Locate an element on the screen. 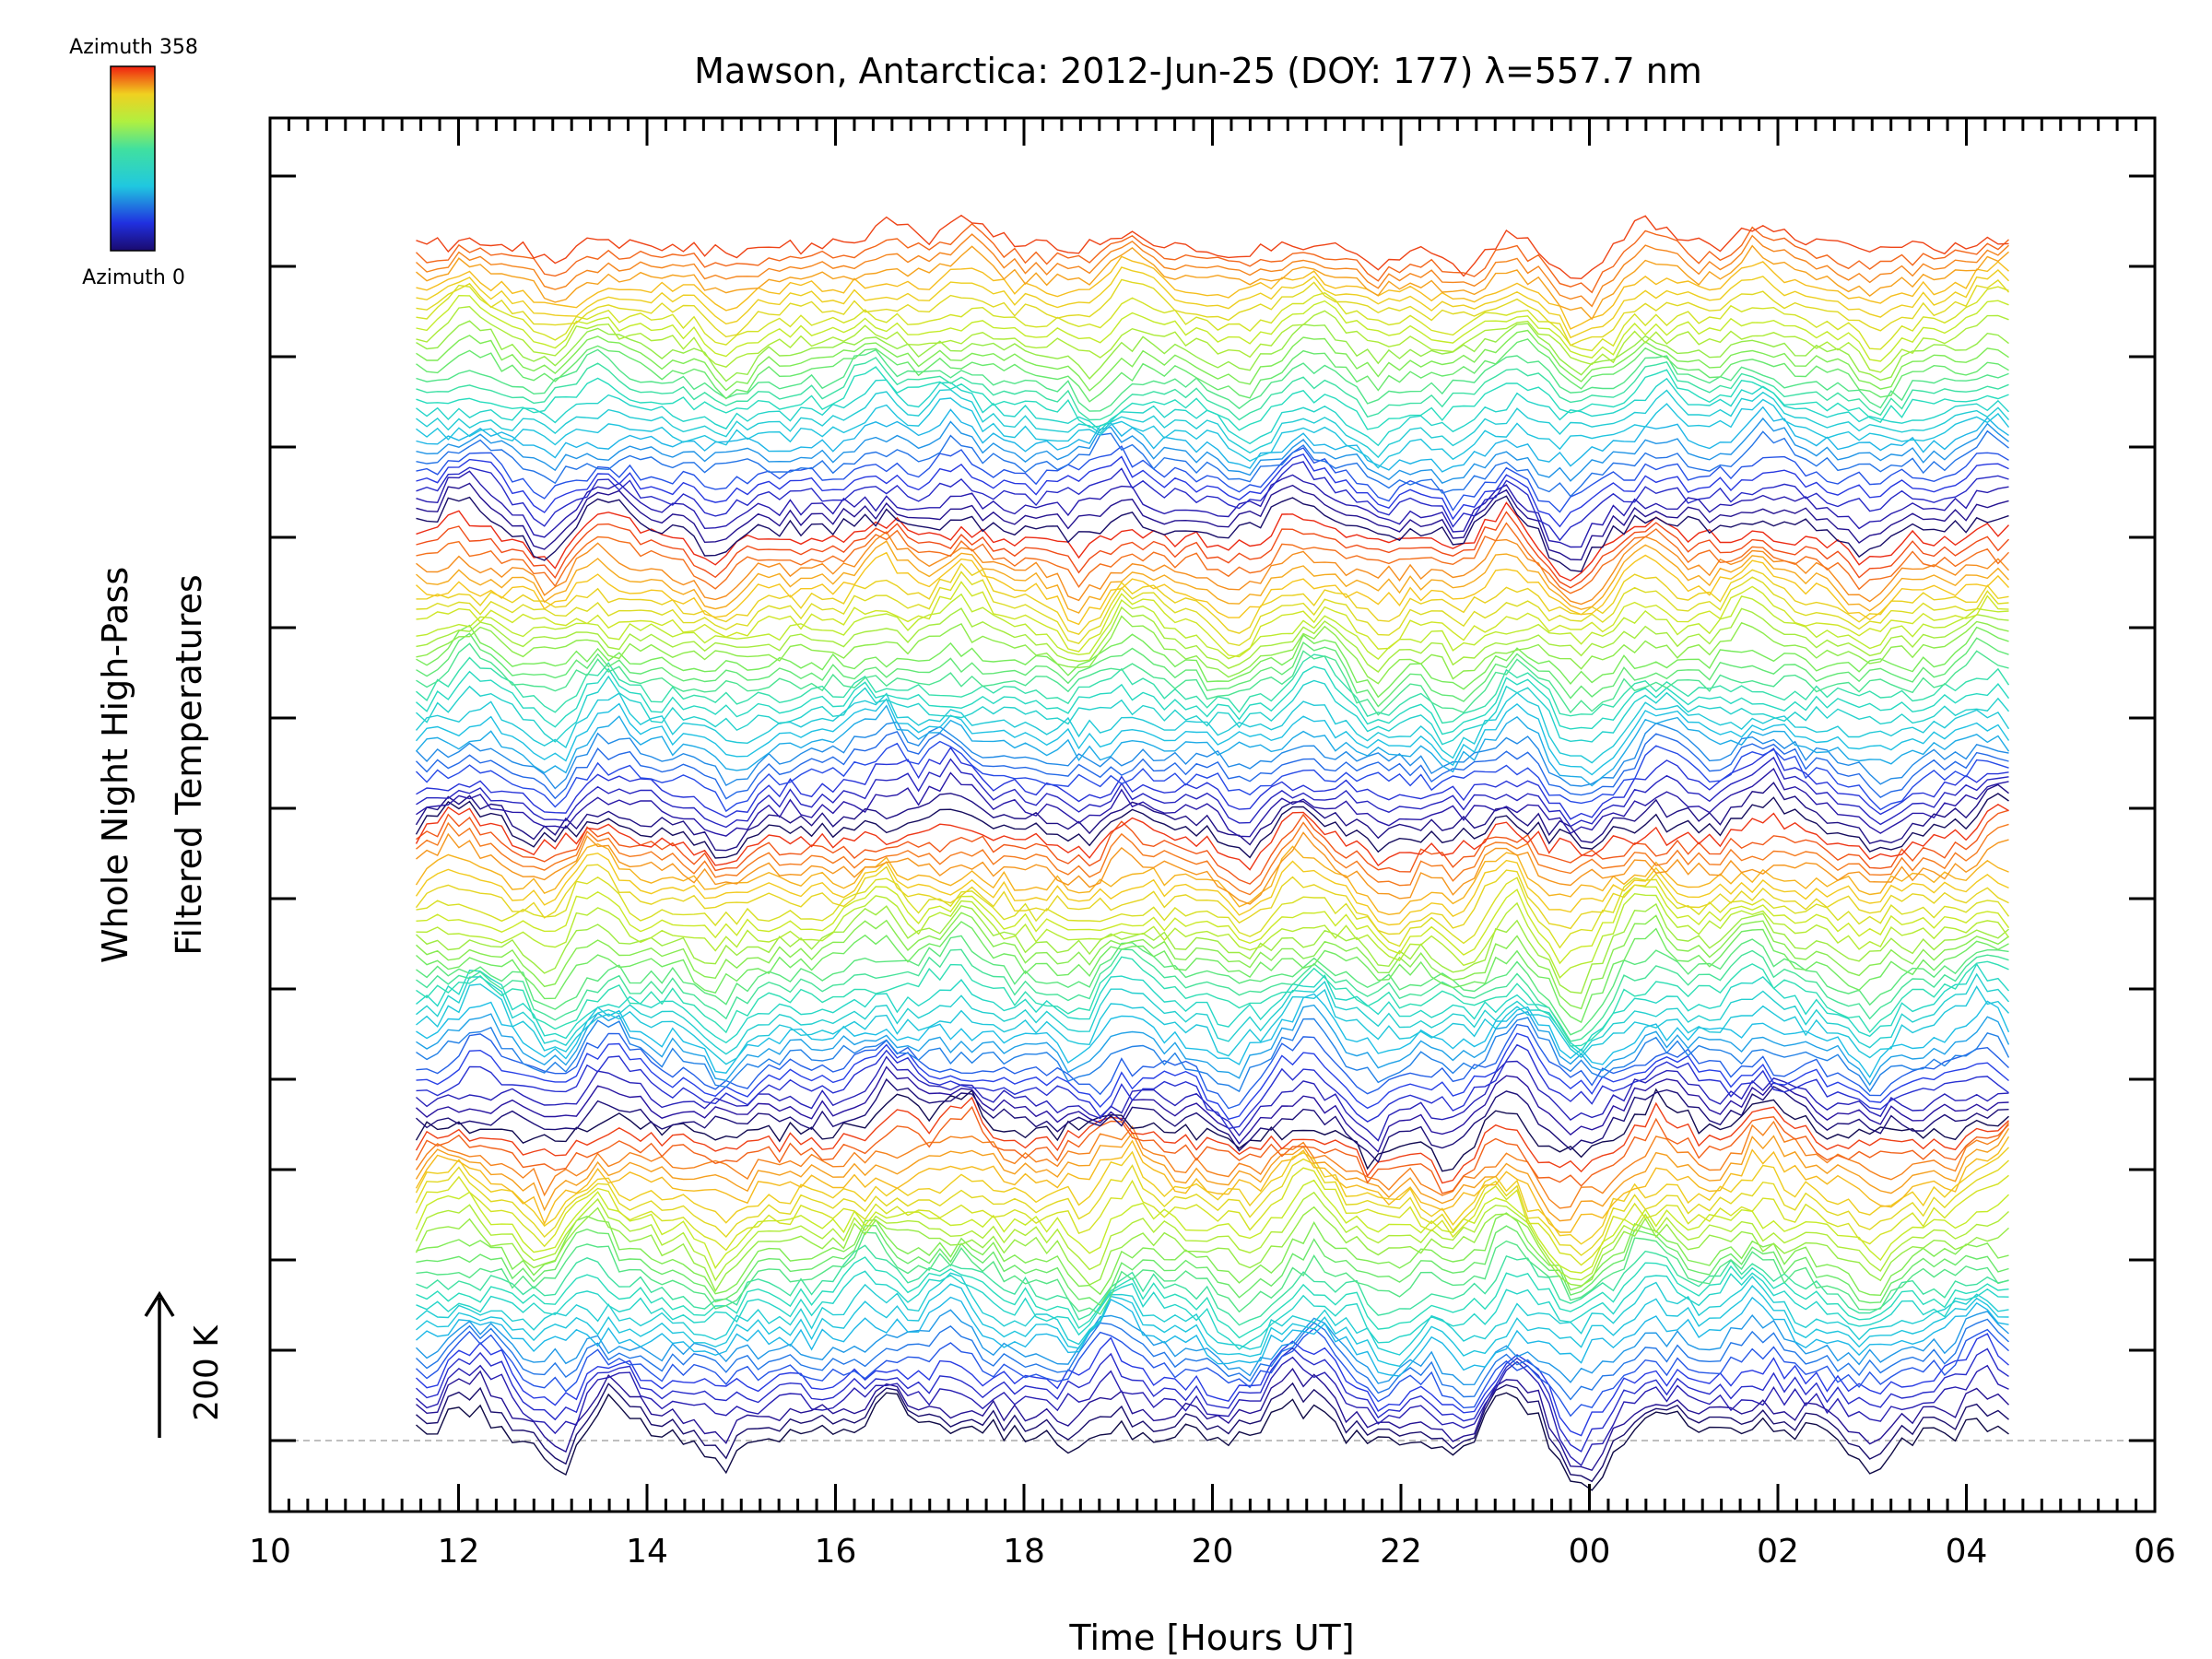 This screenshot has height=1659, width=2212. x-tick-label: 12 is located at coordinates (459, 1552).